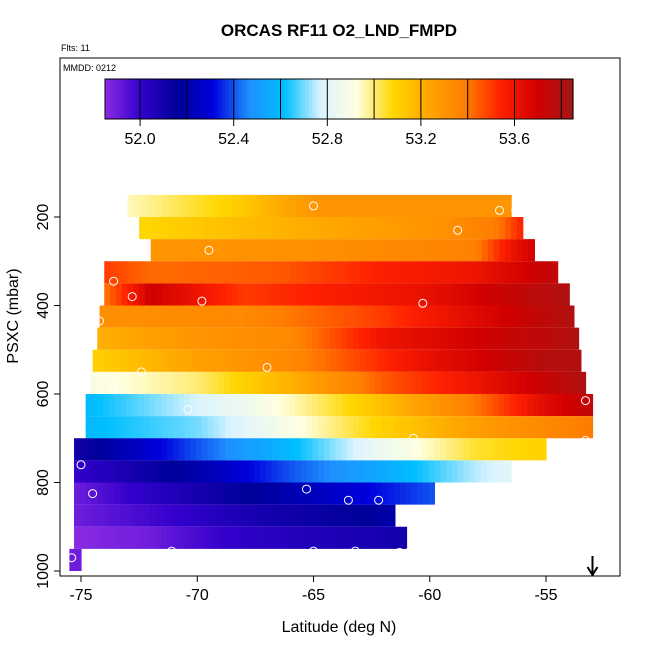 The height and width of the screenshot is (650, 650). What do you see at coordinates (89, 68) in the screenshot?
I see `date-label: MMDD: 0212` at bounding box center [89, 68].